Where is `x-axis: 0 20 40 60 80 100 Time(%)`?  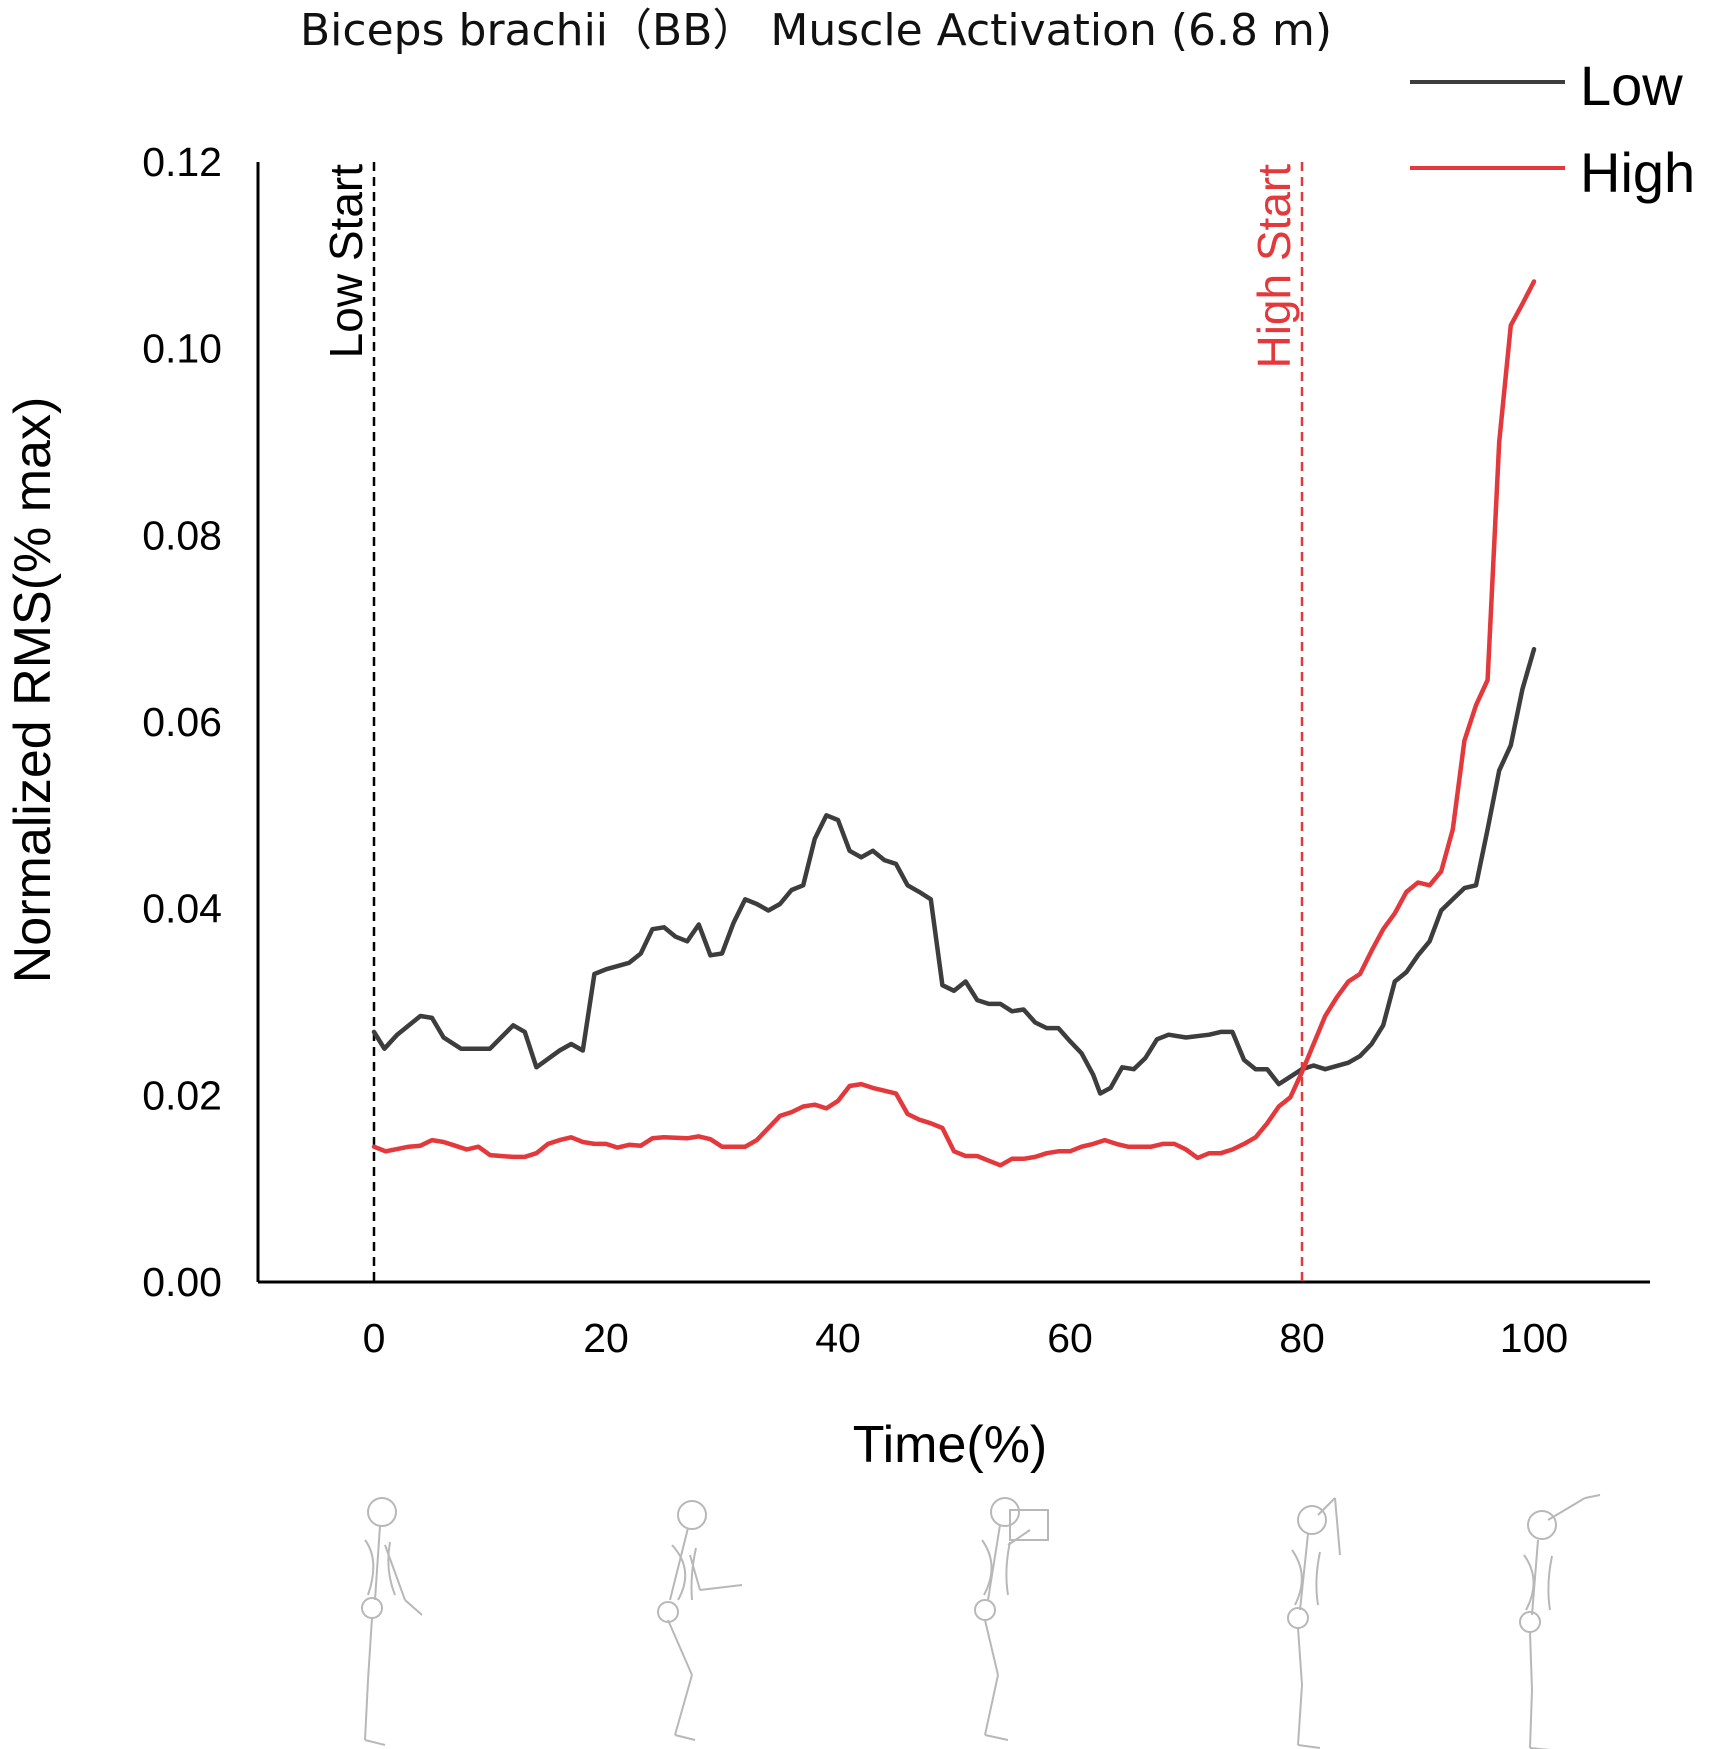
x-axis: 0 20 40 60 80 100 Time(%) is located at coordinates (954, 1377).